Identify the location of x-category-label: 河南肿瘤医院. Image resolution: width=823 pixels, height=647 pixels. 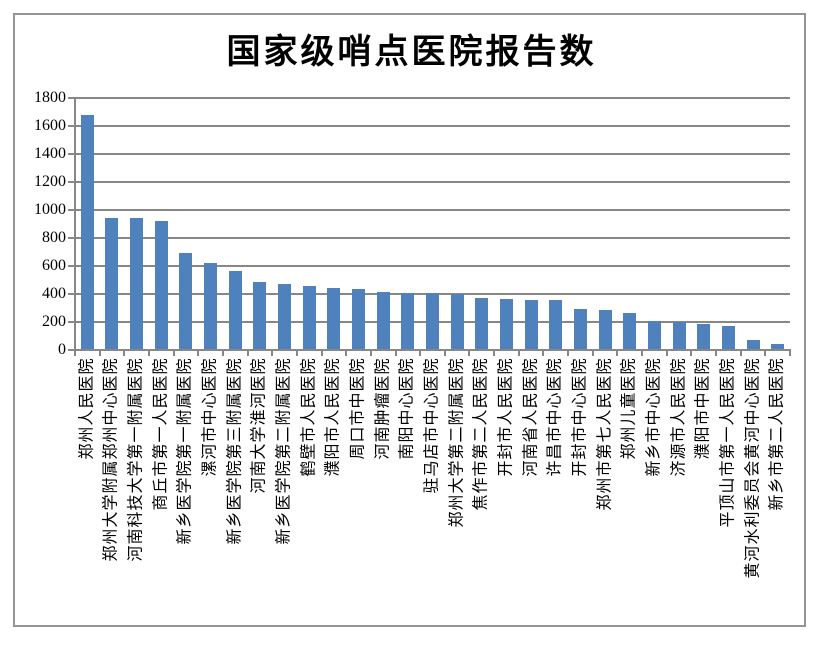
(383, 408).